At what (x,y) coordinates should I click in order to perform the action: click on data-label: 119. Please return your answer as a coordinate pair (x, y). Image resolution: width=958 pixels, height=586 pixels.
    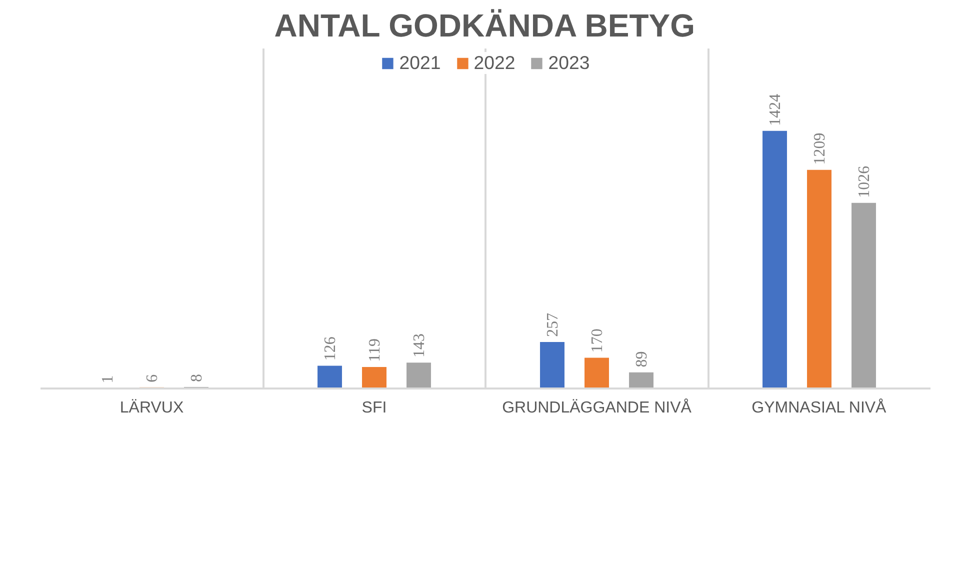
    Looking at the image, I should click on (375, 350).